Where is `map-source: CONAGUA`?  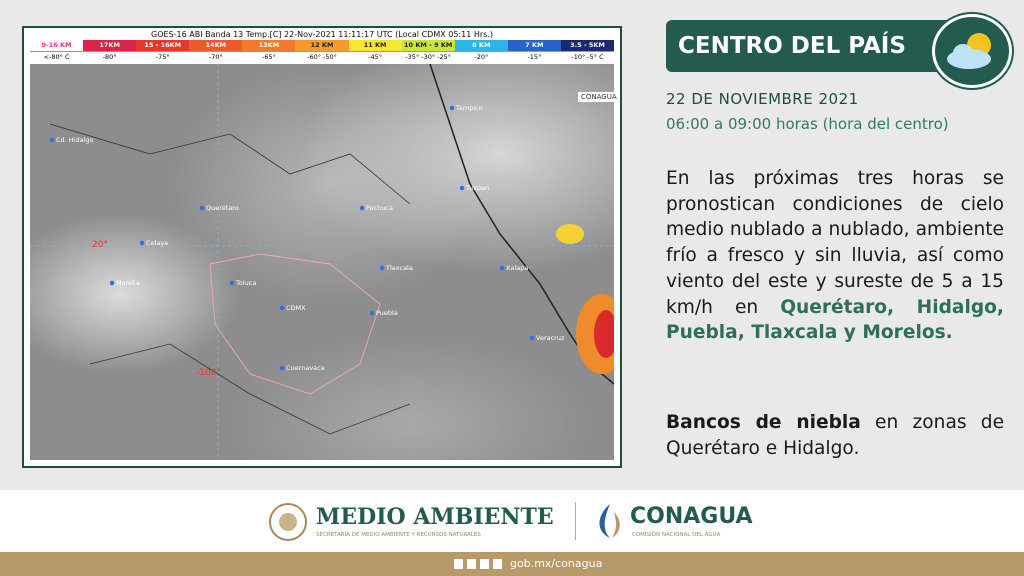 map-source: CONAGUA is located at coordinates (599, 97).